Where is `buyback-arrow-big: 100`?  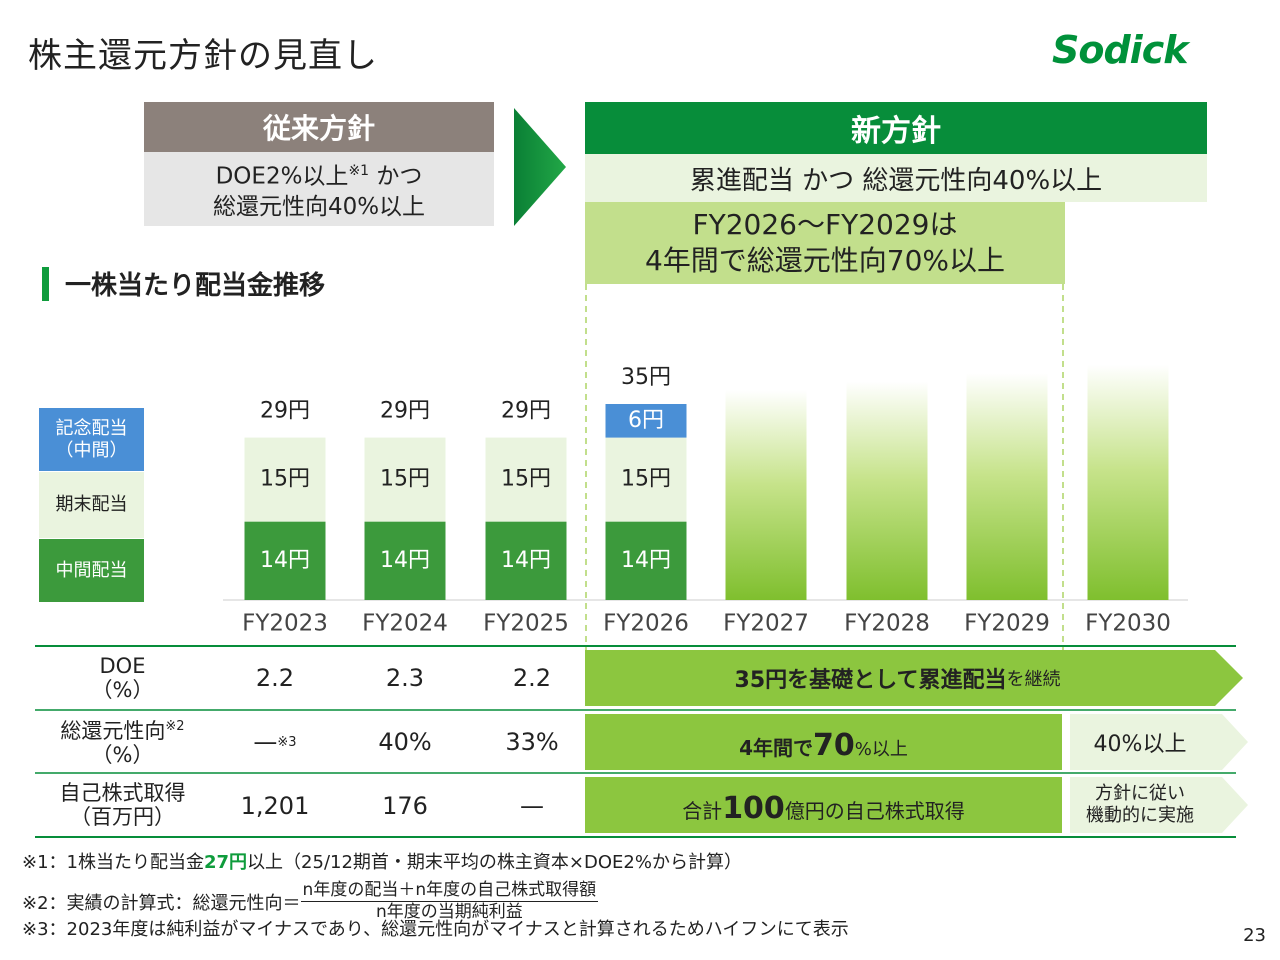 buyback-arrow-big: 100 is located at coordinates (753, 808).